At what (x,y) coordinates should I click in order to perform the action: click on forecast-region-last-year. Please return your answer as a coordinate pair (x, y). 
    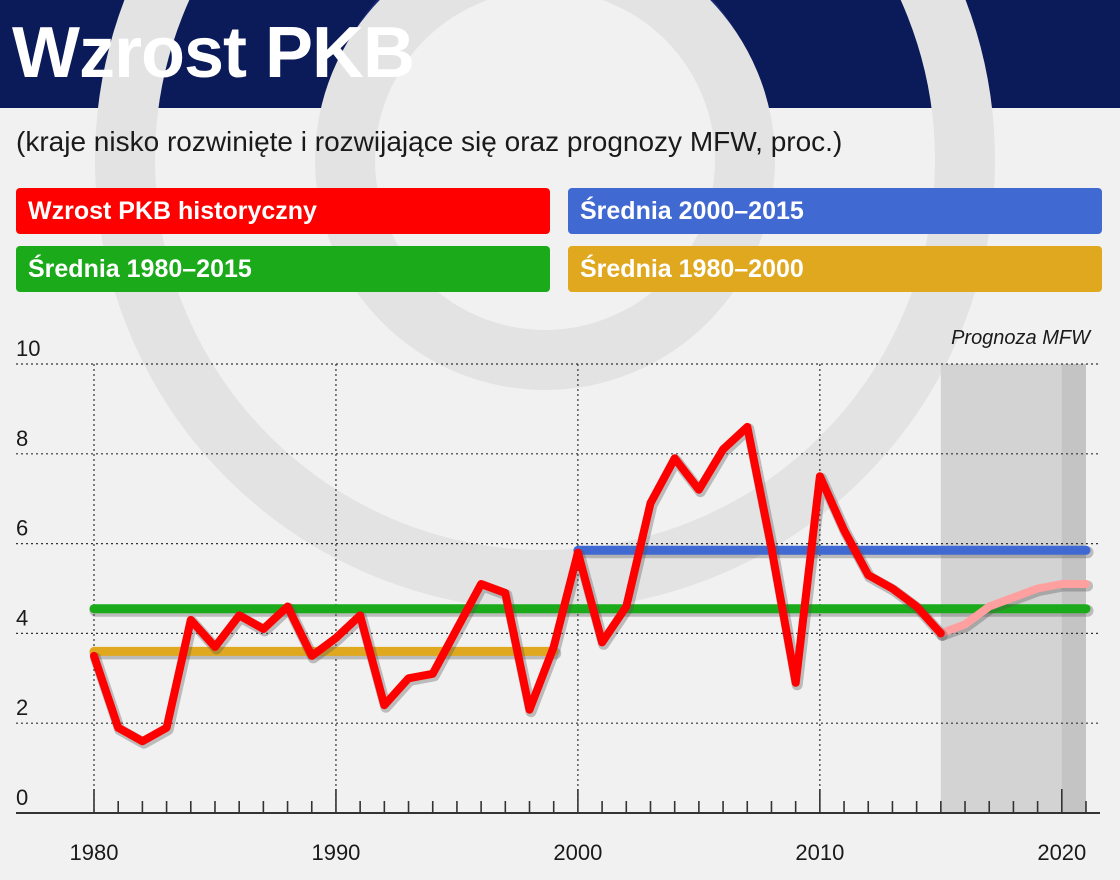
    Looking at the image, I should click on (1073, 588).